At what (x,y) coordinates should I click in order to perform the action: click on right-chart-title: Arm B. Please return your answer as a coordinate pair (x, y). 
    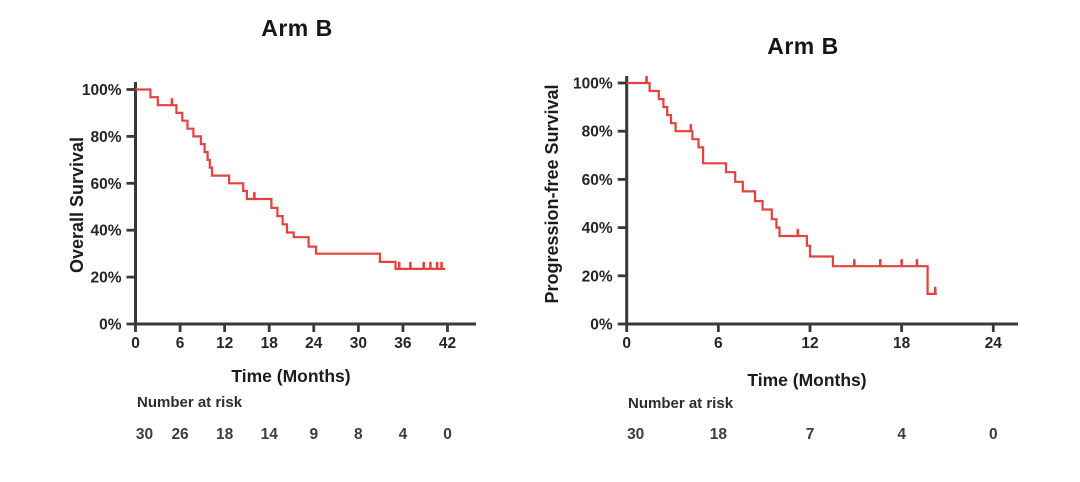
    Looking at the image, I should click on (803, 46).